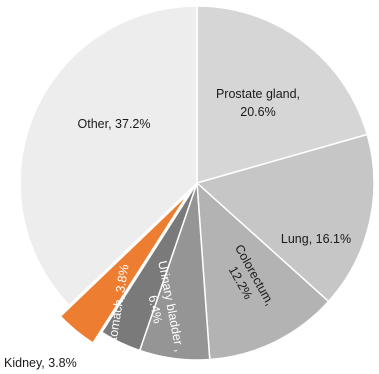 Image resolution: width=379 pixels, height=374 pixels. What do you see at coordinates (40, 363) in the screenshot?
I see `slice-label-5: Kidney, 3.8%` at bounding box center [40, 363].